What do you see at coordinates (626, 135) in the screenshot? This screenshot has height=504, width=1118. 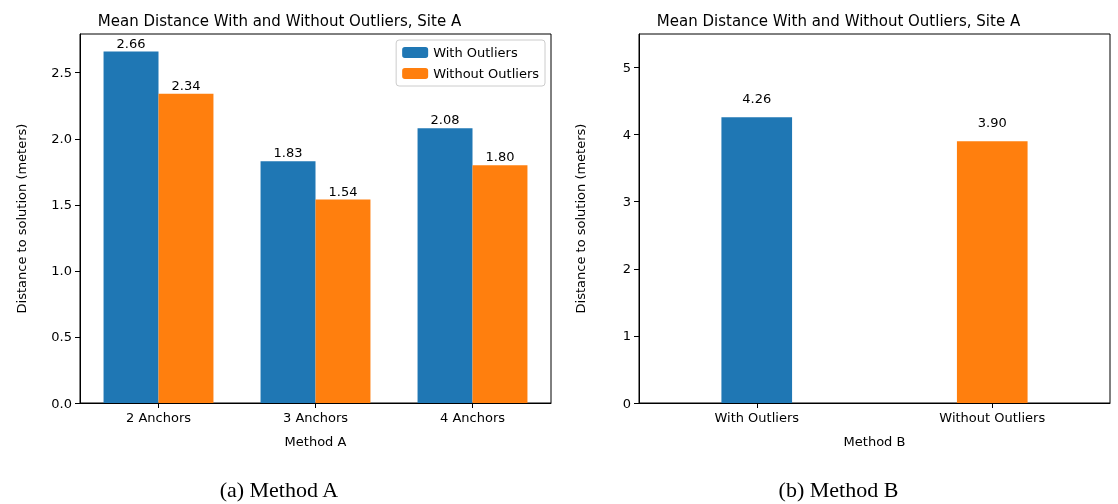 I see `y-tick-label: 4` at bounding box center [626, 135].